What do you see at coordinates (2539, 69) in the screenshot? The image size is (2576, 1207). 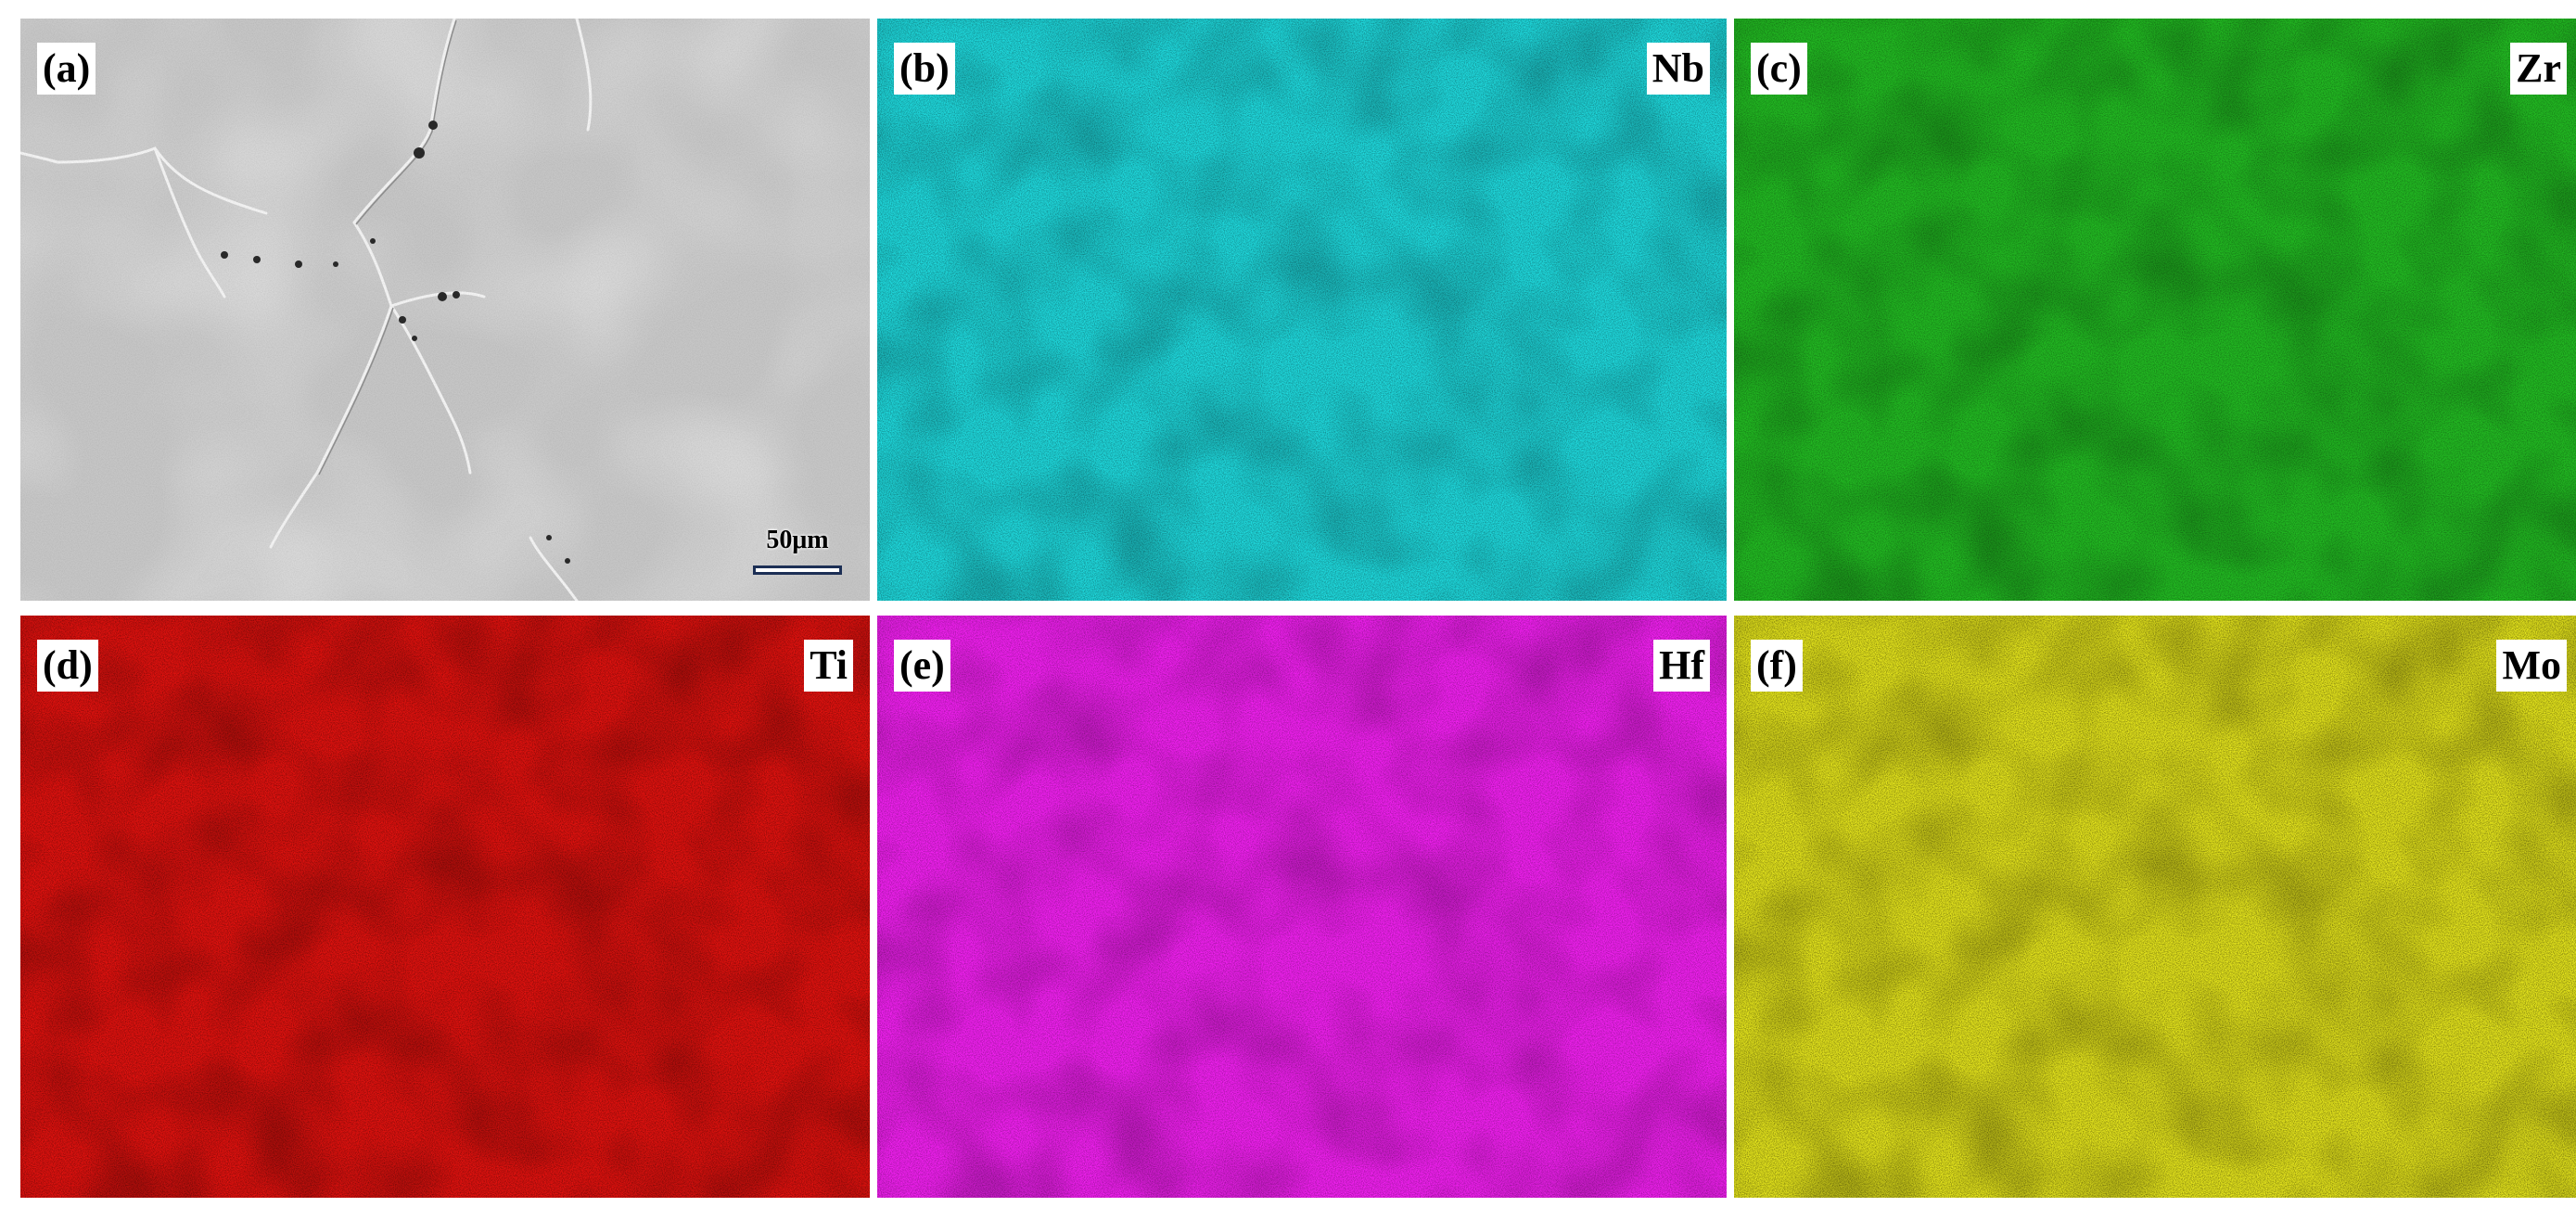 I see `element-label: Zr` at bounding box center [2539, 69].